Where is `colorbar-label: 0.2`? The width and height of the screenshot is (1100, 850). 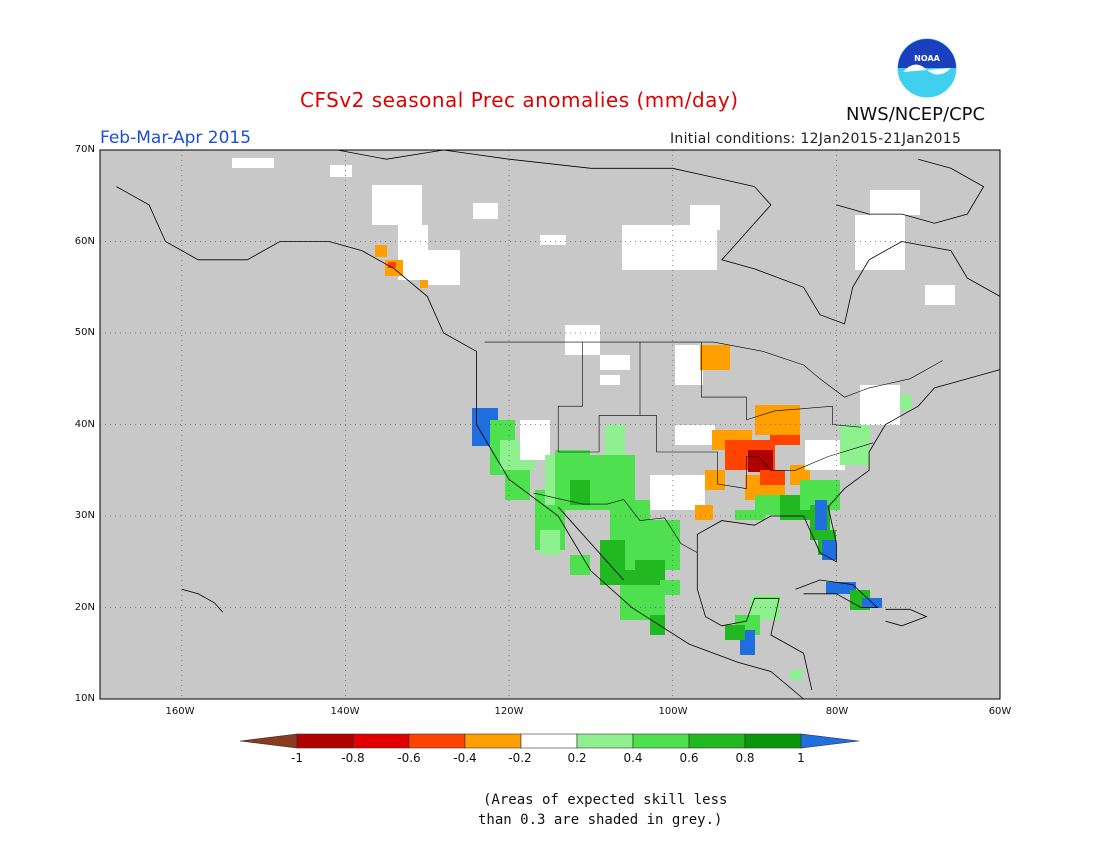
colorbar-label: 0.2 is located at coordinates (577, 758).